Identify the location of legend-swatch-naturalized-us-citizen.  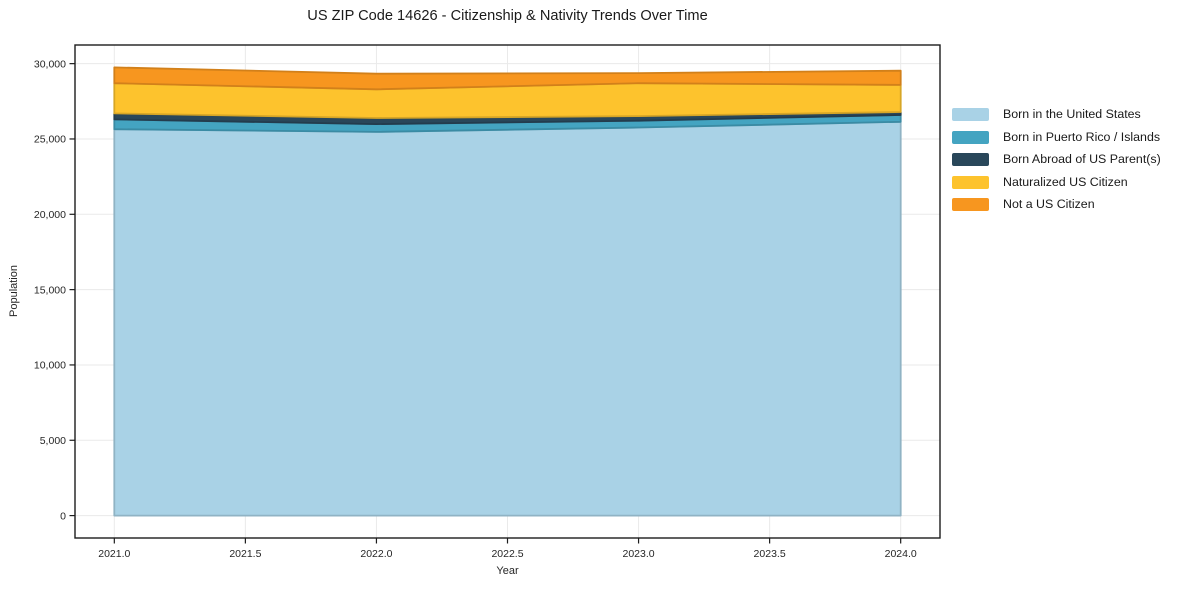
(970, 182).